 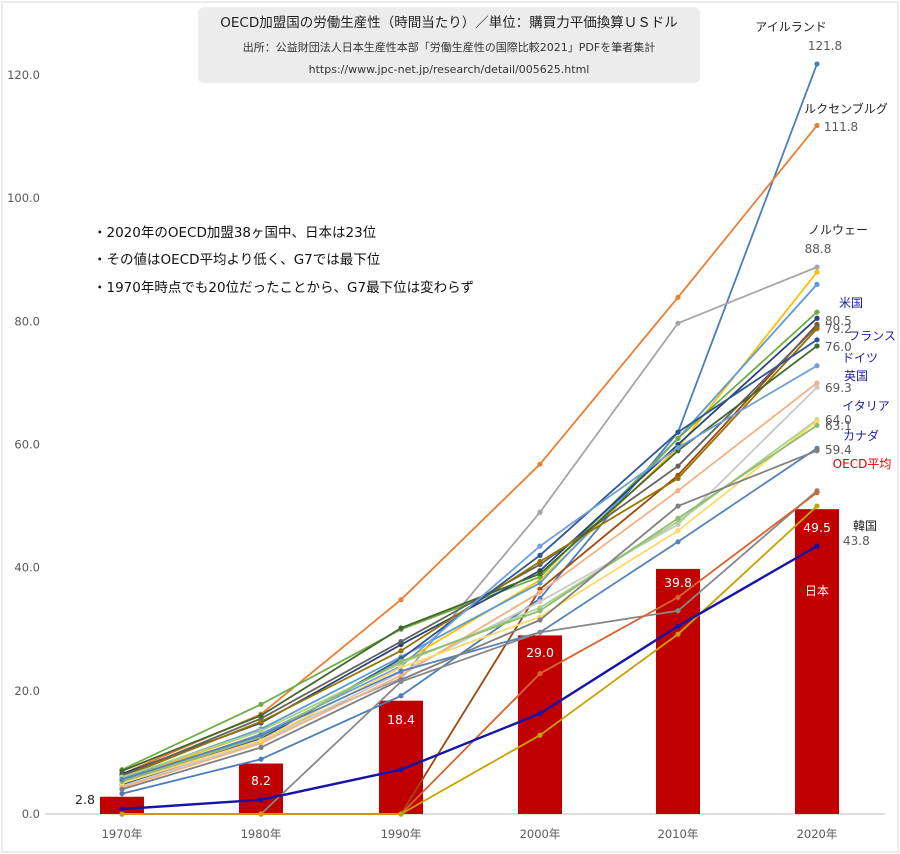 What do you see at coordinates (401, 834) in the screenshot?
I see `x-tick-label: 1990年` at bounding box center [401, 834].